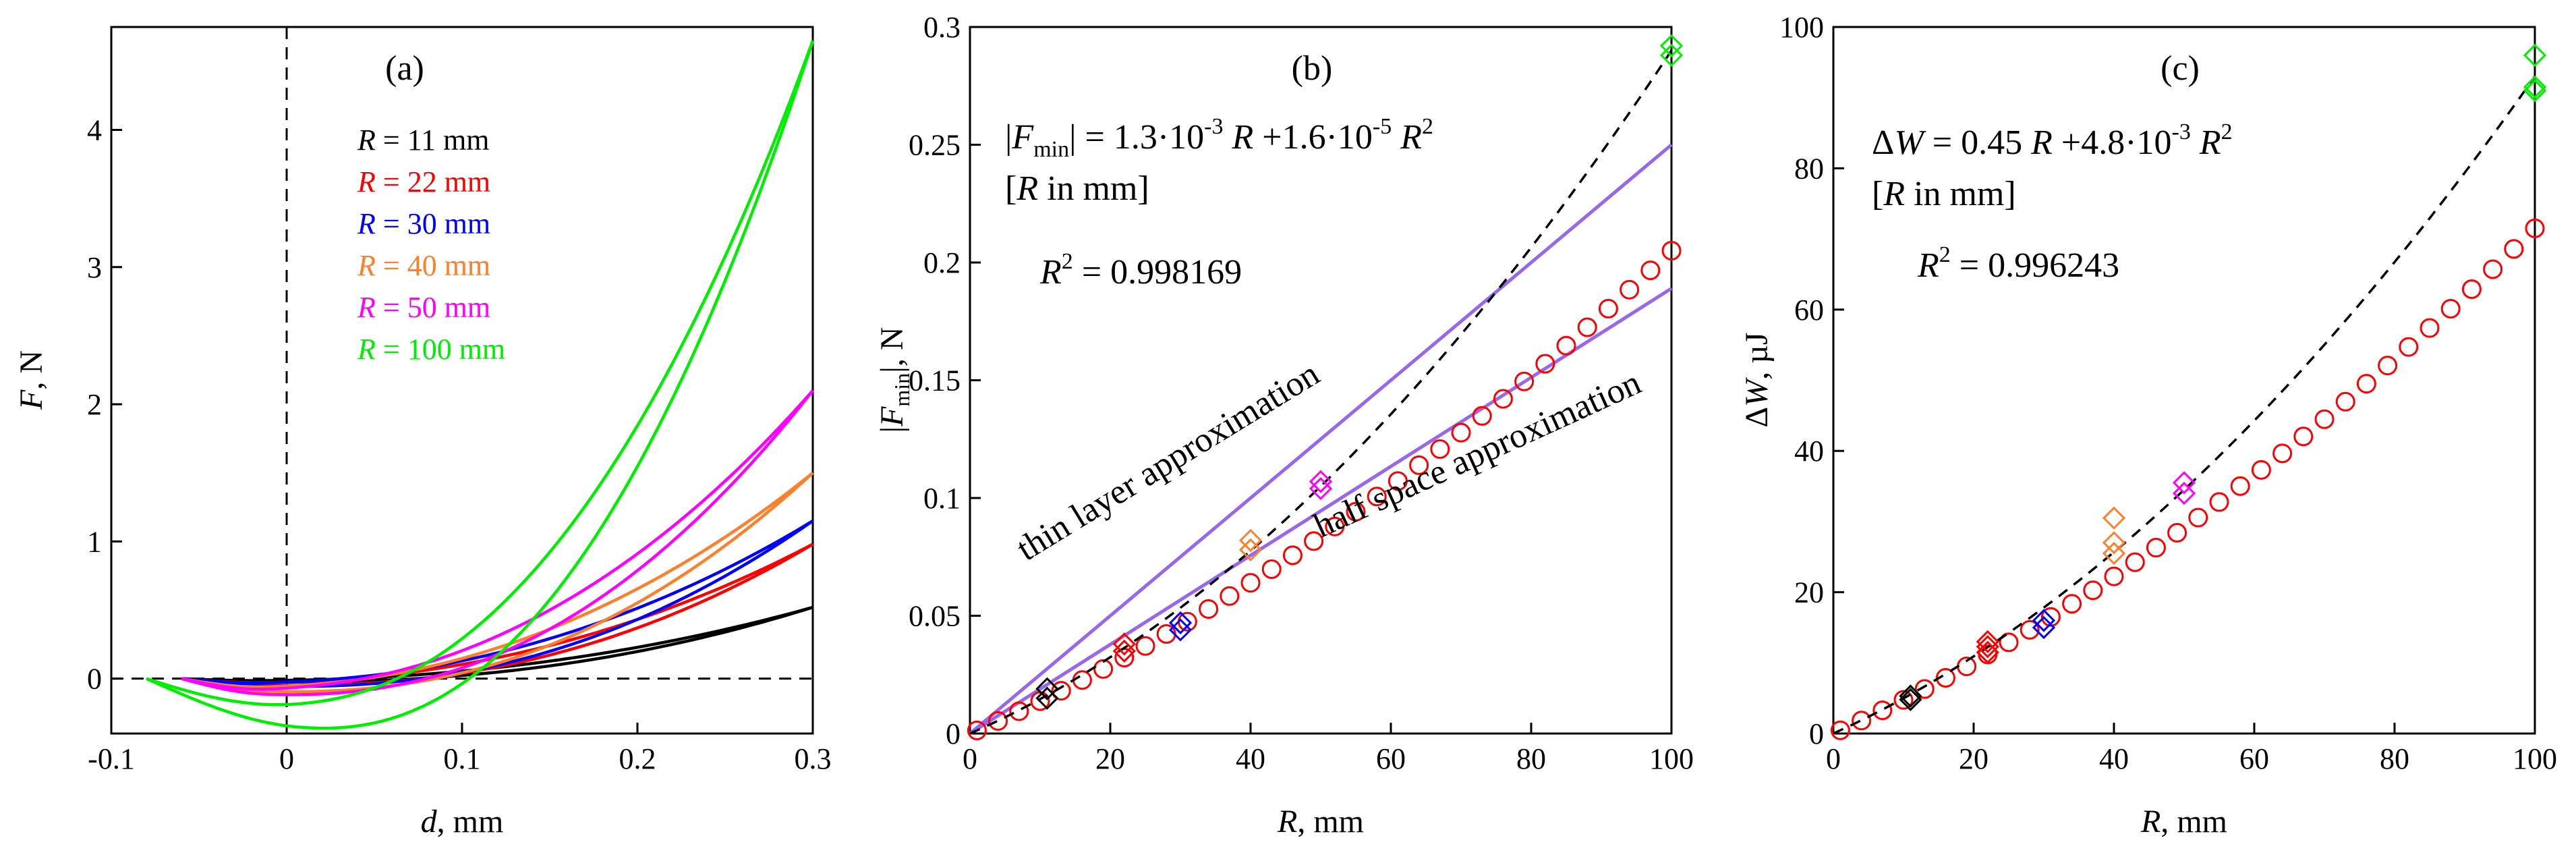 Image resolution: width=2576 pixels, height=857 pixels. What do you see at coordinates (462, 821) in the screenshot?
I see `panel-a-x-axis-label: d, mm` at bounding box center [462, 821].